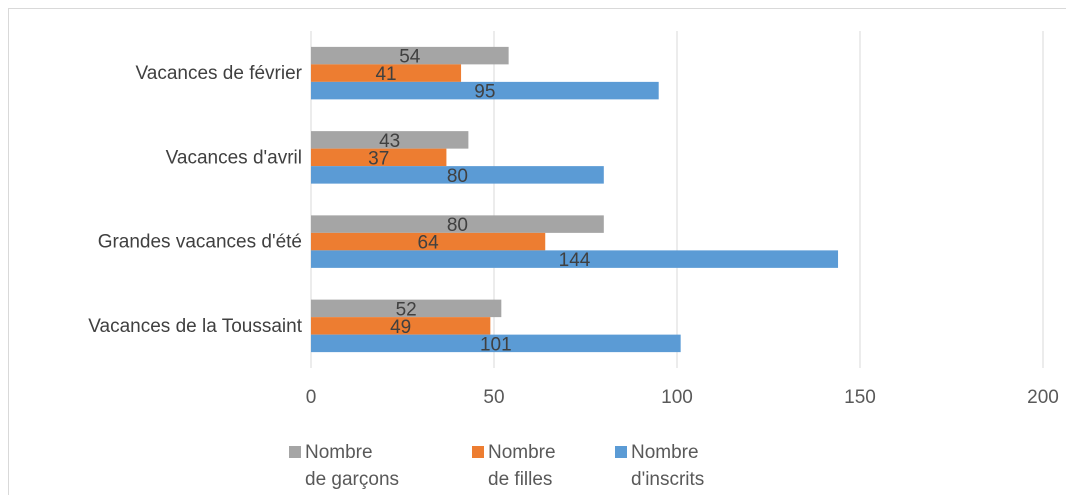 This screenshot has width=1066, height=496. What do you see at coordinates (860, 397) in the screenshot?
I see `x-tick-label: 150` at bounding box center [860, 397].